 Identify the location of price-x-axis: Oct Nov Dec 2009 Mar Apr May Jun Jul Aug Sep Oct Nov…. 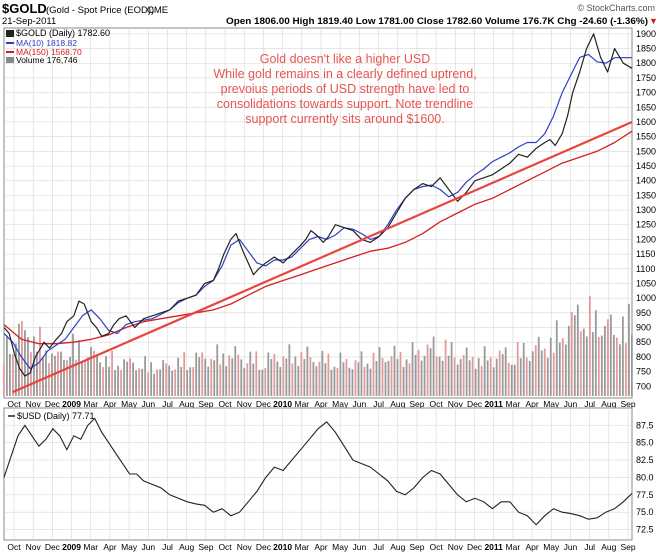
(321, 404).